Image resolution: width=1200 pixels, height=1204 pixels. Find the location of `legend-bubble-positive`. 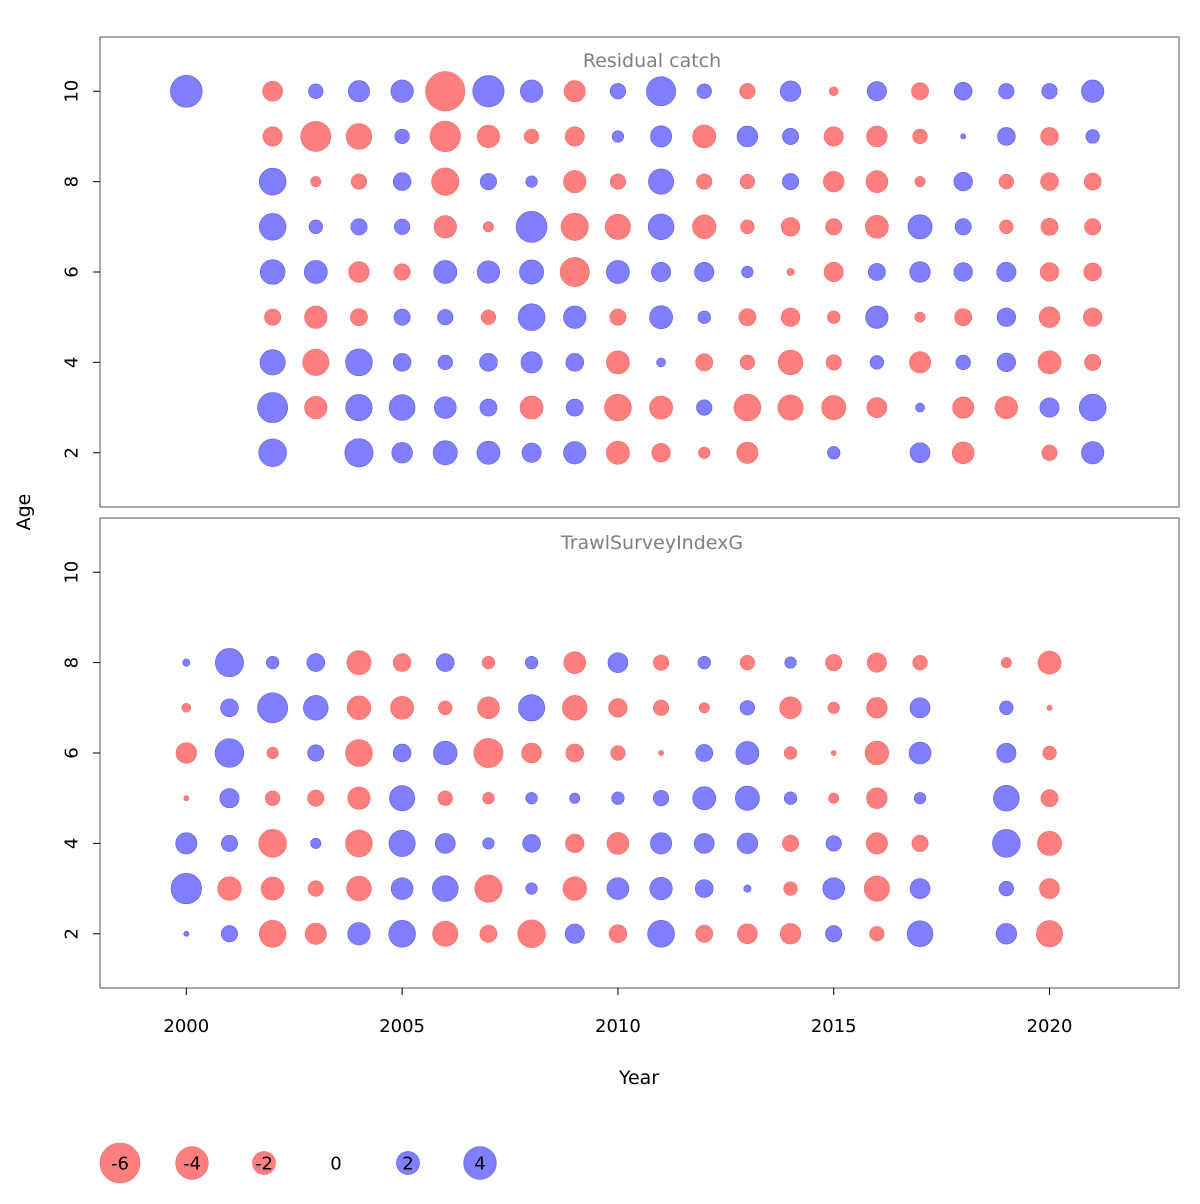

legend-bubble-positive is located at coordinates (408, 1163).